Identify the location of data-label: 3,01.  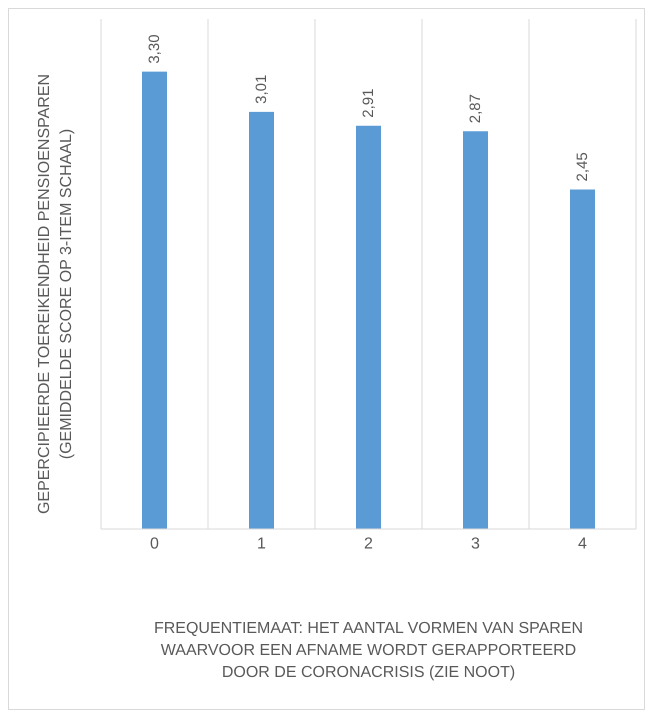
(261, 89).